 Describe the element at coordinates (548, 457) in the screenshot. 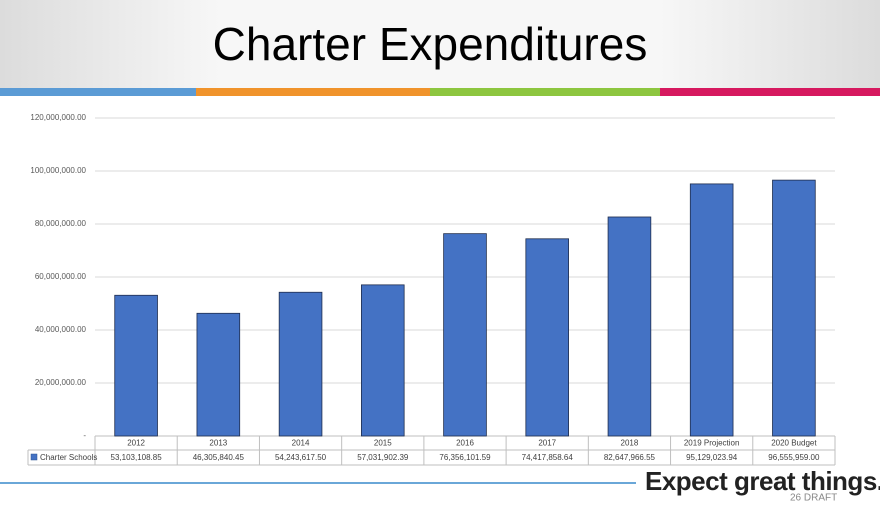

I see `table-value: 74,417,858.64` at that location.